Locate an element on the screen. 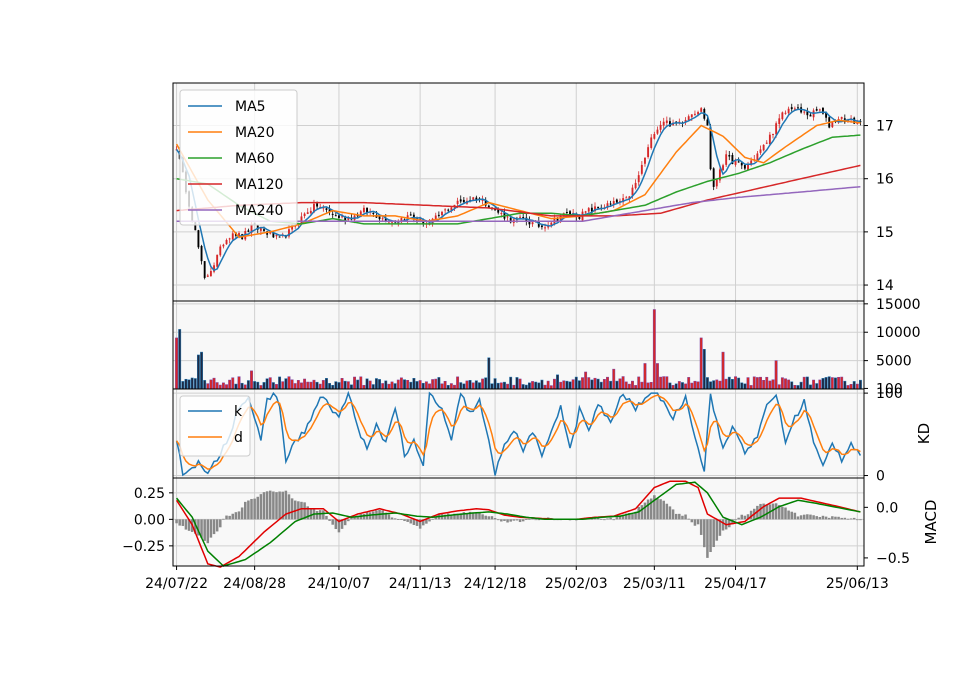 The width and height of the screenshot is (960, 694). kd-ytick-label: 100 is located at coordinates (889, 394).